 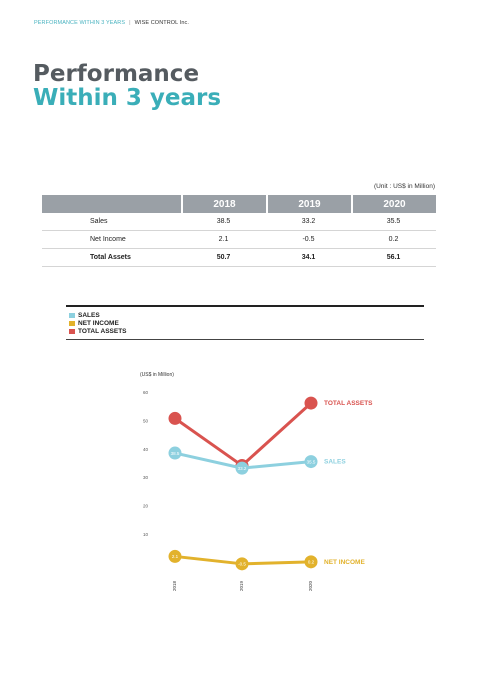 What do you see at coordinates (89, 315) in the screenshot?
I see `legend-label: SALES` at bounding box center [89, 315].